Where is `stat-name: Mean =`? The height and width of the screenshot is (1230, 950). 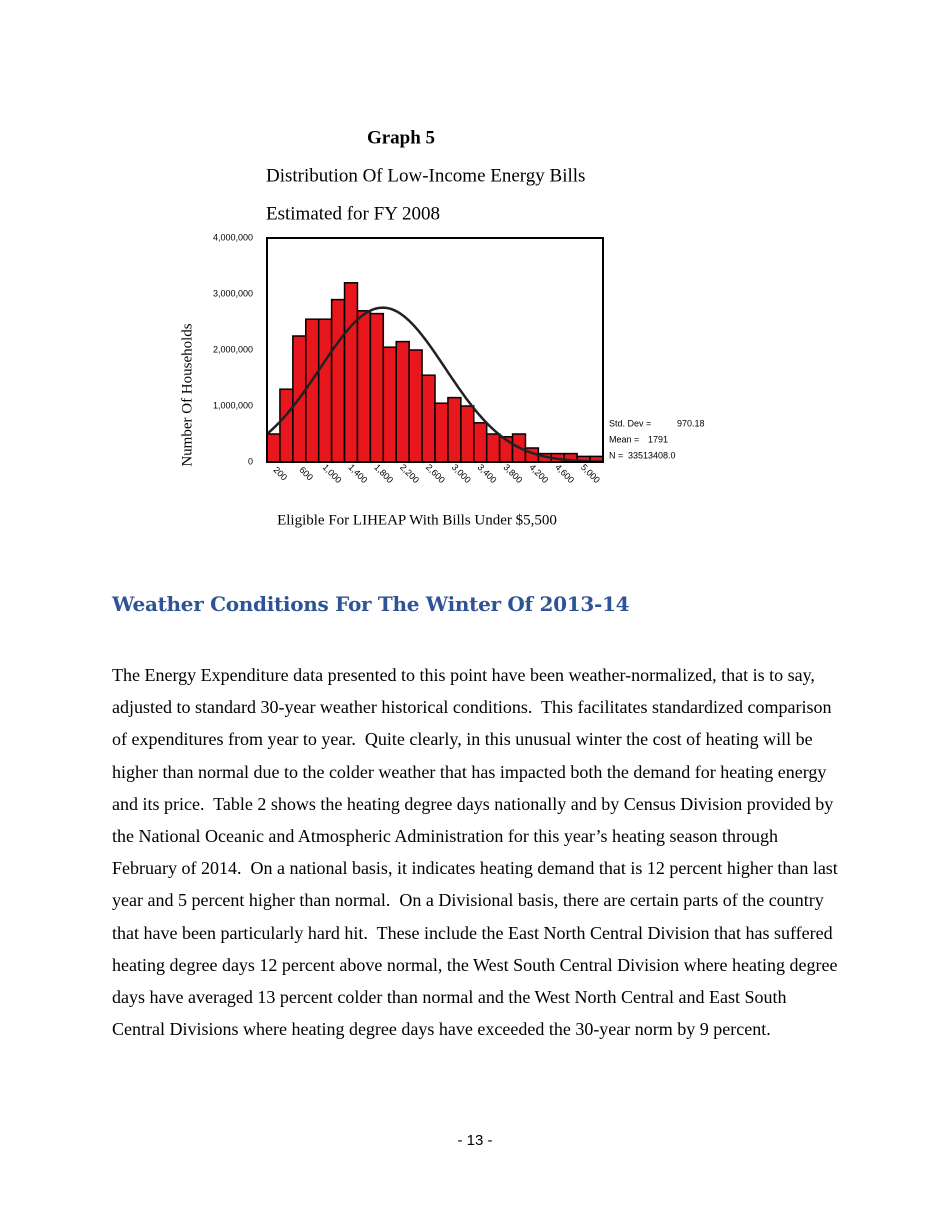 stat-name: Mean = is located at coordinates (624, 439).